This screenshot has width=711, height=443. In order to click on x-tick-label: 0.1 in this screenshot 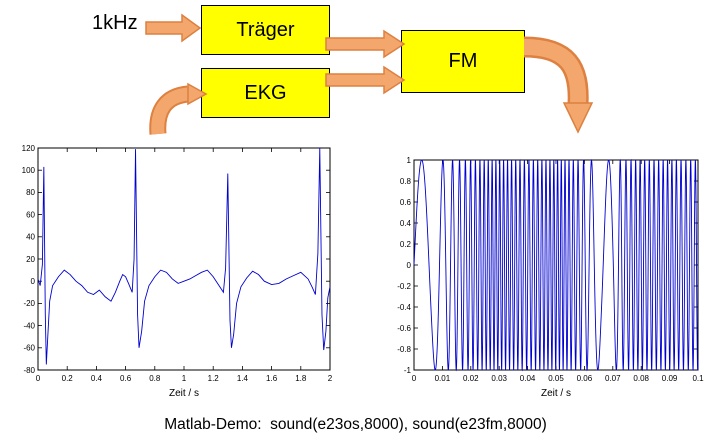, I will do `click(698, 378)`.